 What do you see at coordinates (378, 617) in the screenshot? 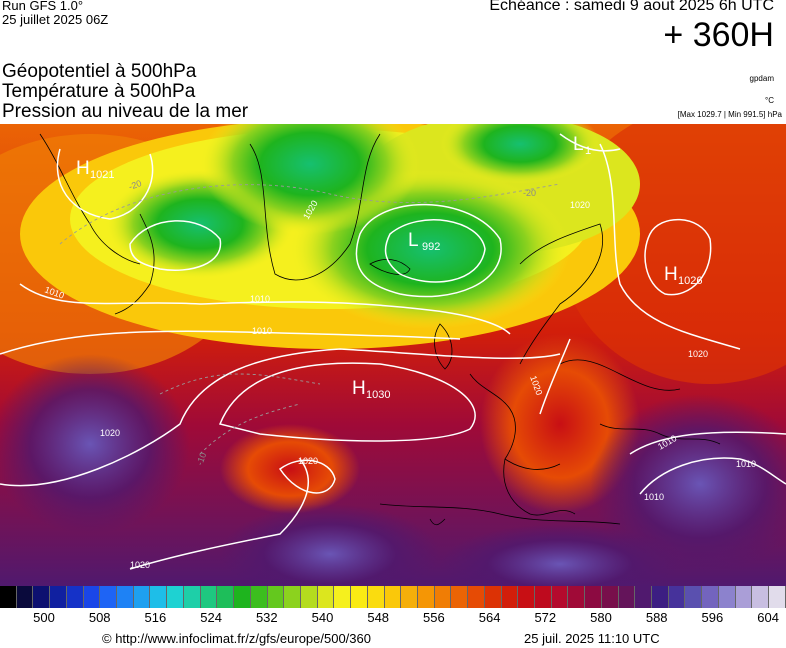
I see `legend-tick-label: 548` at bounding box center [378, 617].